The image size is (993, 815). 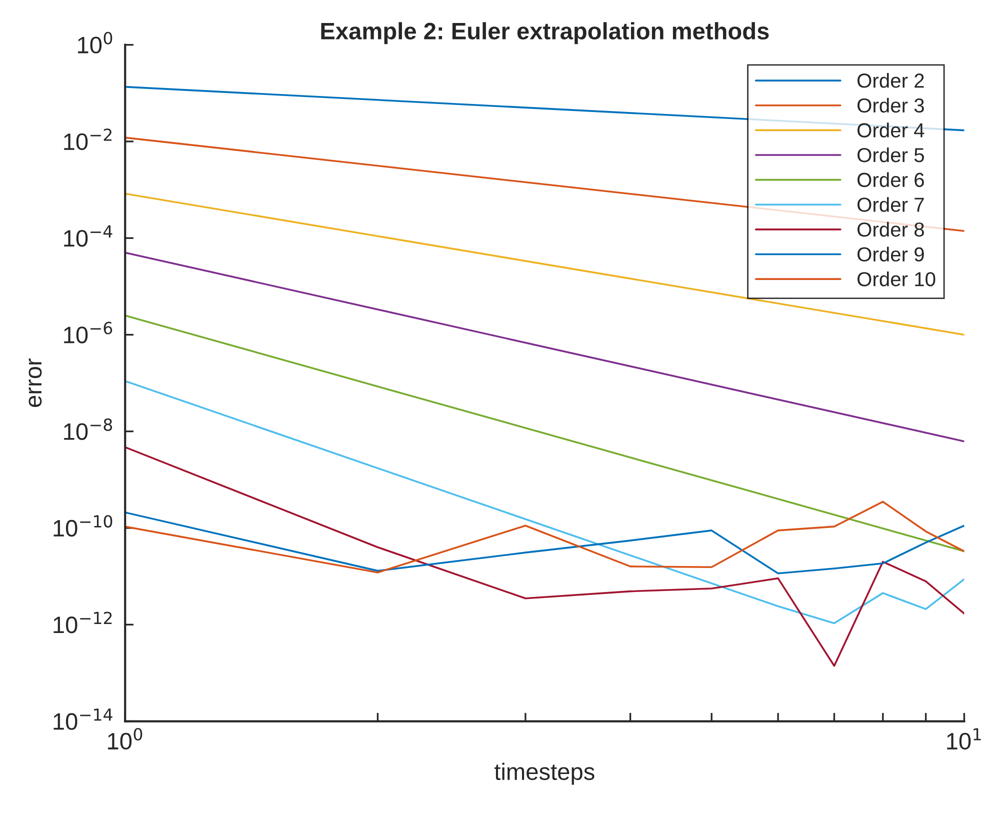 I want to click on y-tick-label: 10$^{−14}$, so click(x=83, y=719).